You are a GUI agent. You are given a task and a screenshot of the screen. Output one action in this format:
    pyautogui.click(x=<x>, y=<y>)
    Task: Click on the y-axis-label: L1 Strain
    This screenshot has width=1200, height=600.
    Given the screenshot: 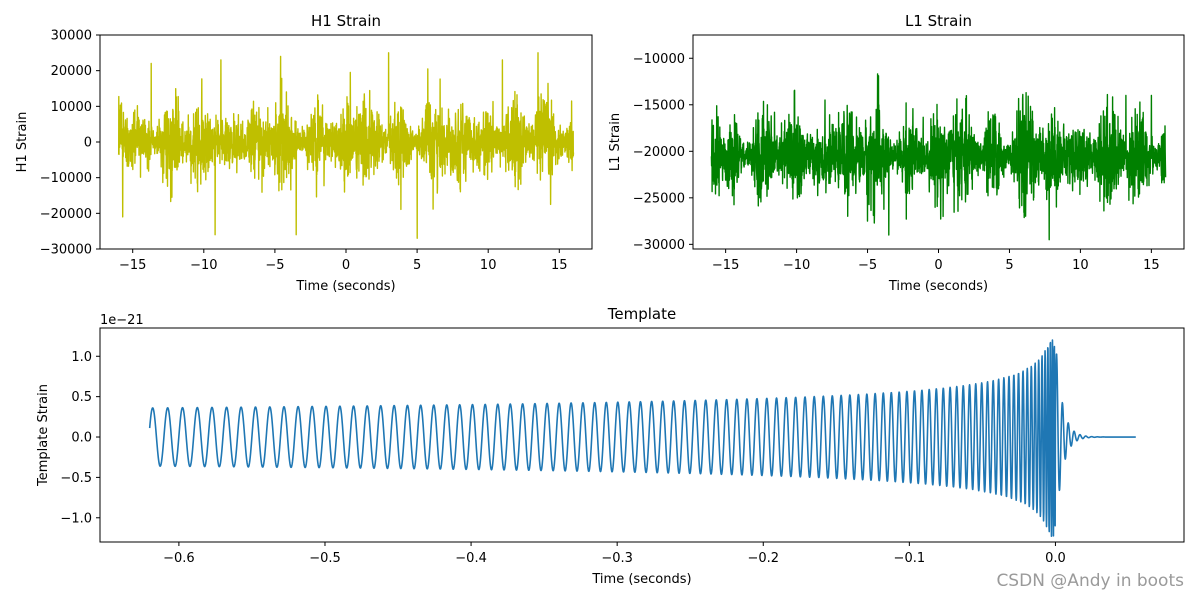 What is the action you would take?
    pyautogui.click(x=615, y=142)
    